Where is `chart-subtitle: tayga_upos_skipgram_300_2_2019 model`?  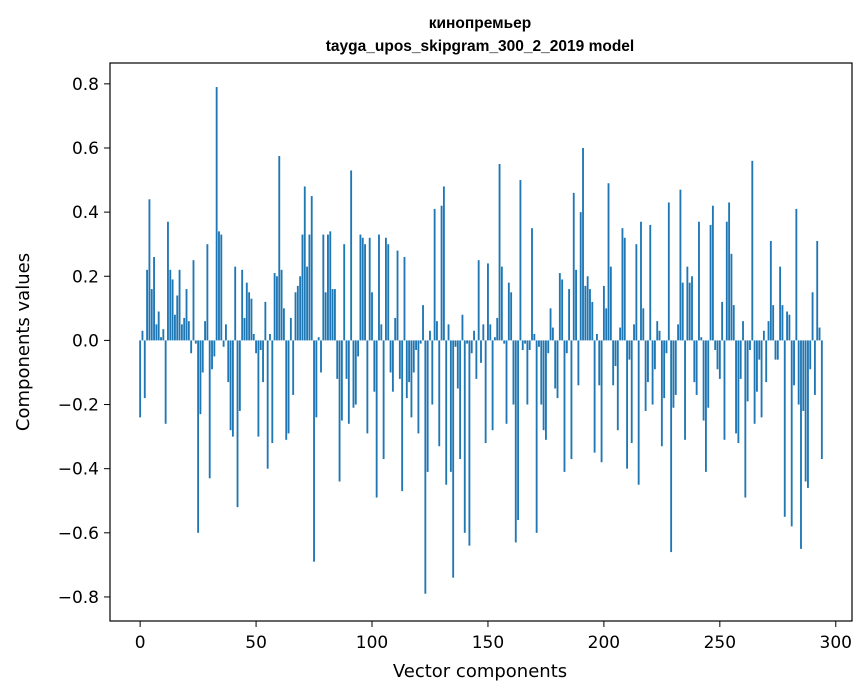 chart-subtitle: tayga_upos_skipgram_300_2_2019 model is located at coordinates (480, 46).